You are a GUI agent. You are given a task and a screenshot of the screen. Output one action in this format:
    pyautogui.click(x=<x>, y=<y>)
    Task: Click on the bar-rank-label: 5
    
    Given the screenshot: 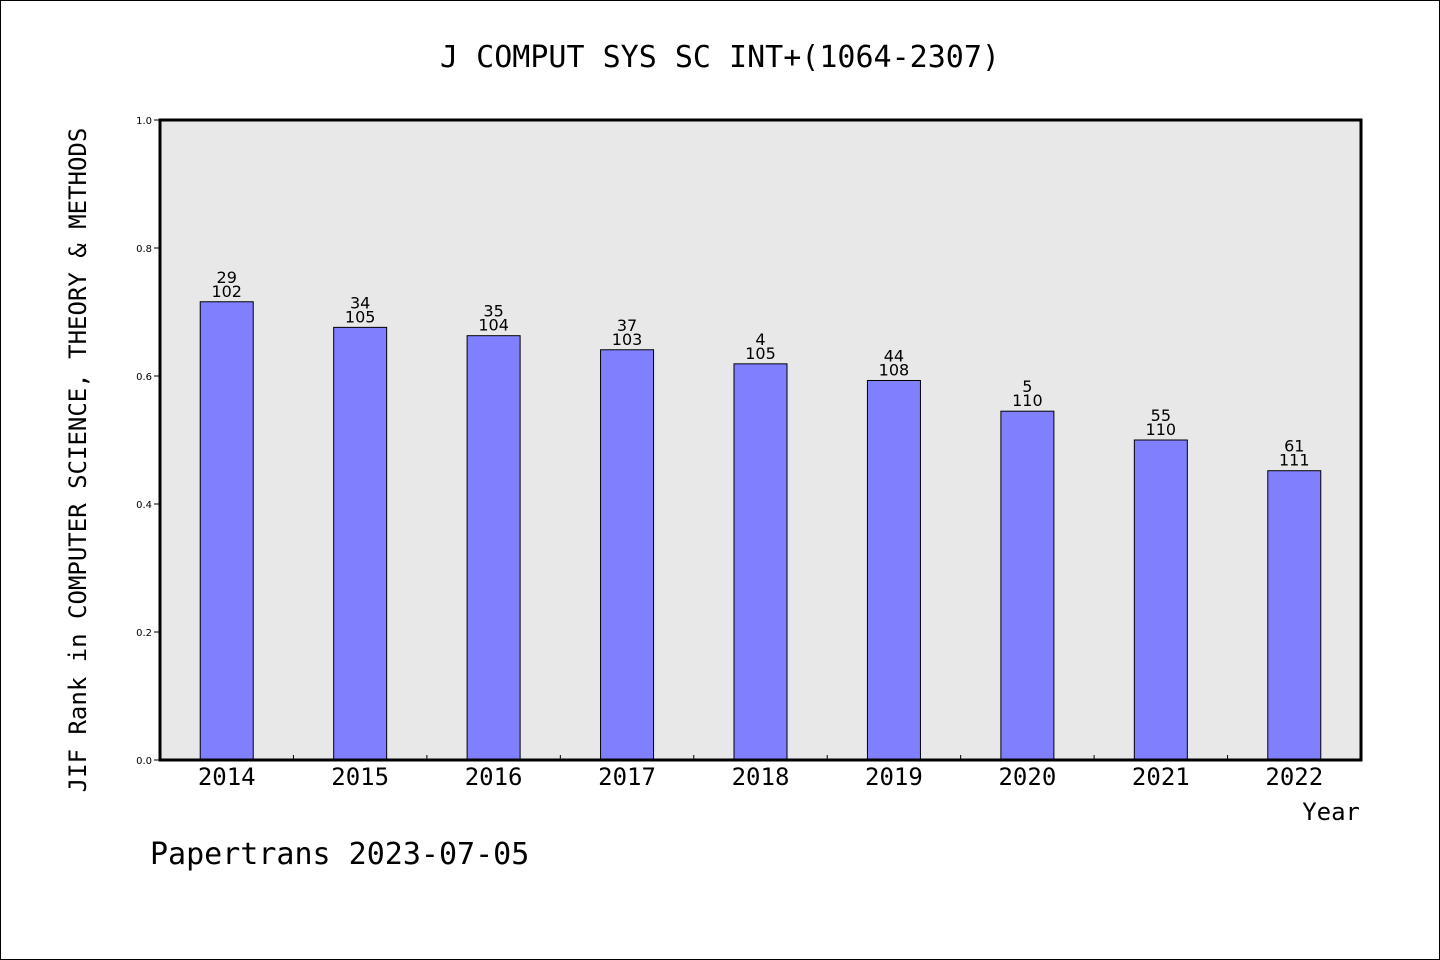 What is the action you would take?
    pyautogui.click(x=1027, y=386)
    